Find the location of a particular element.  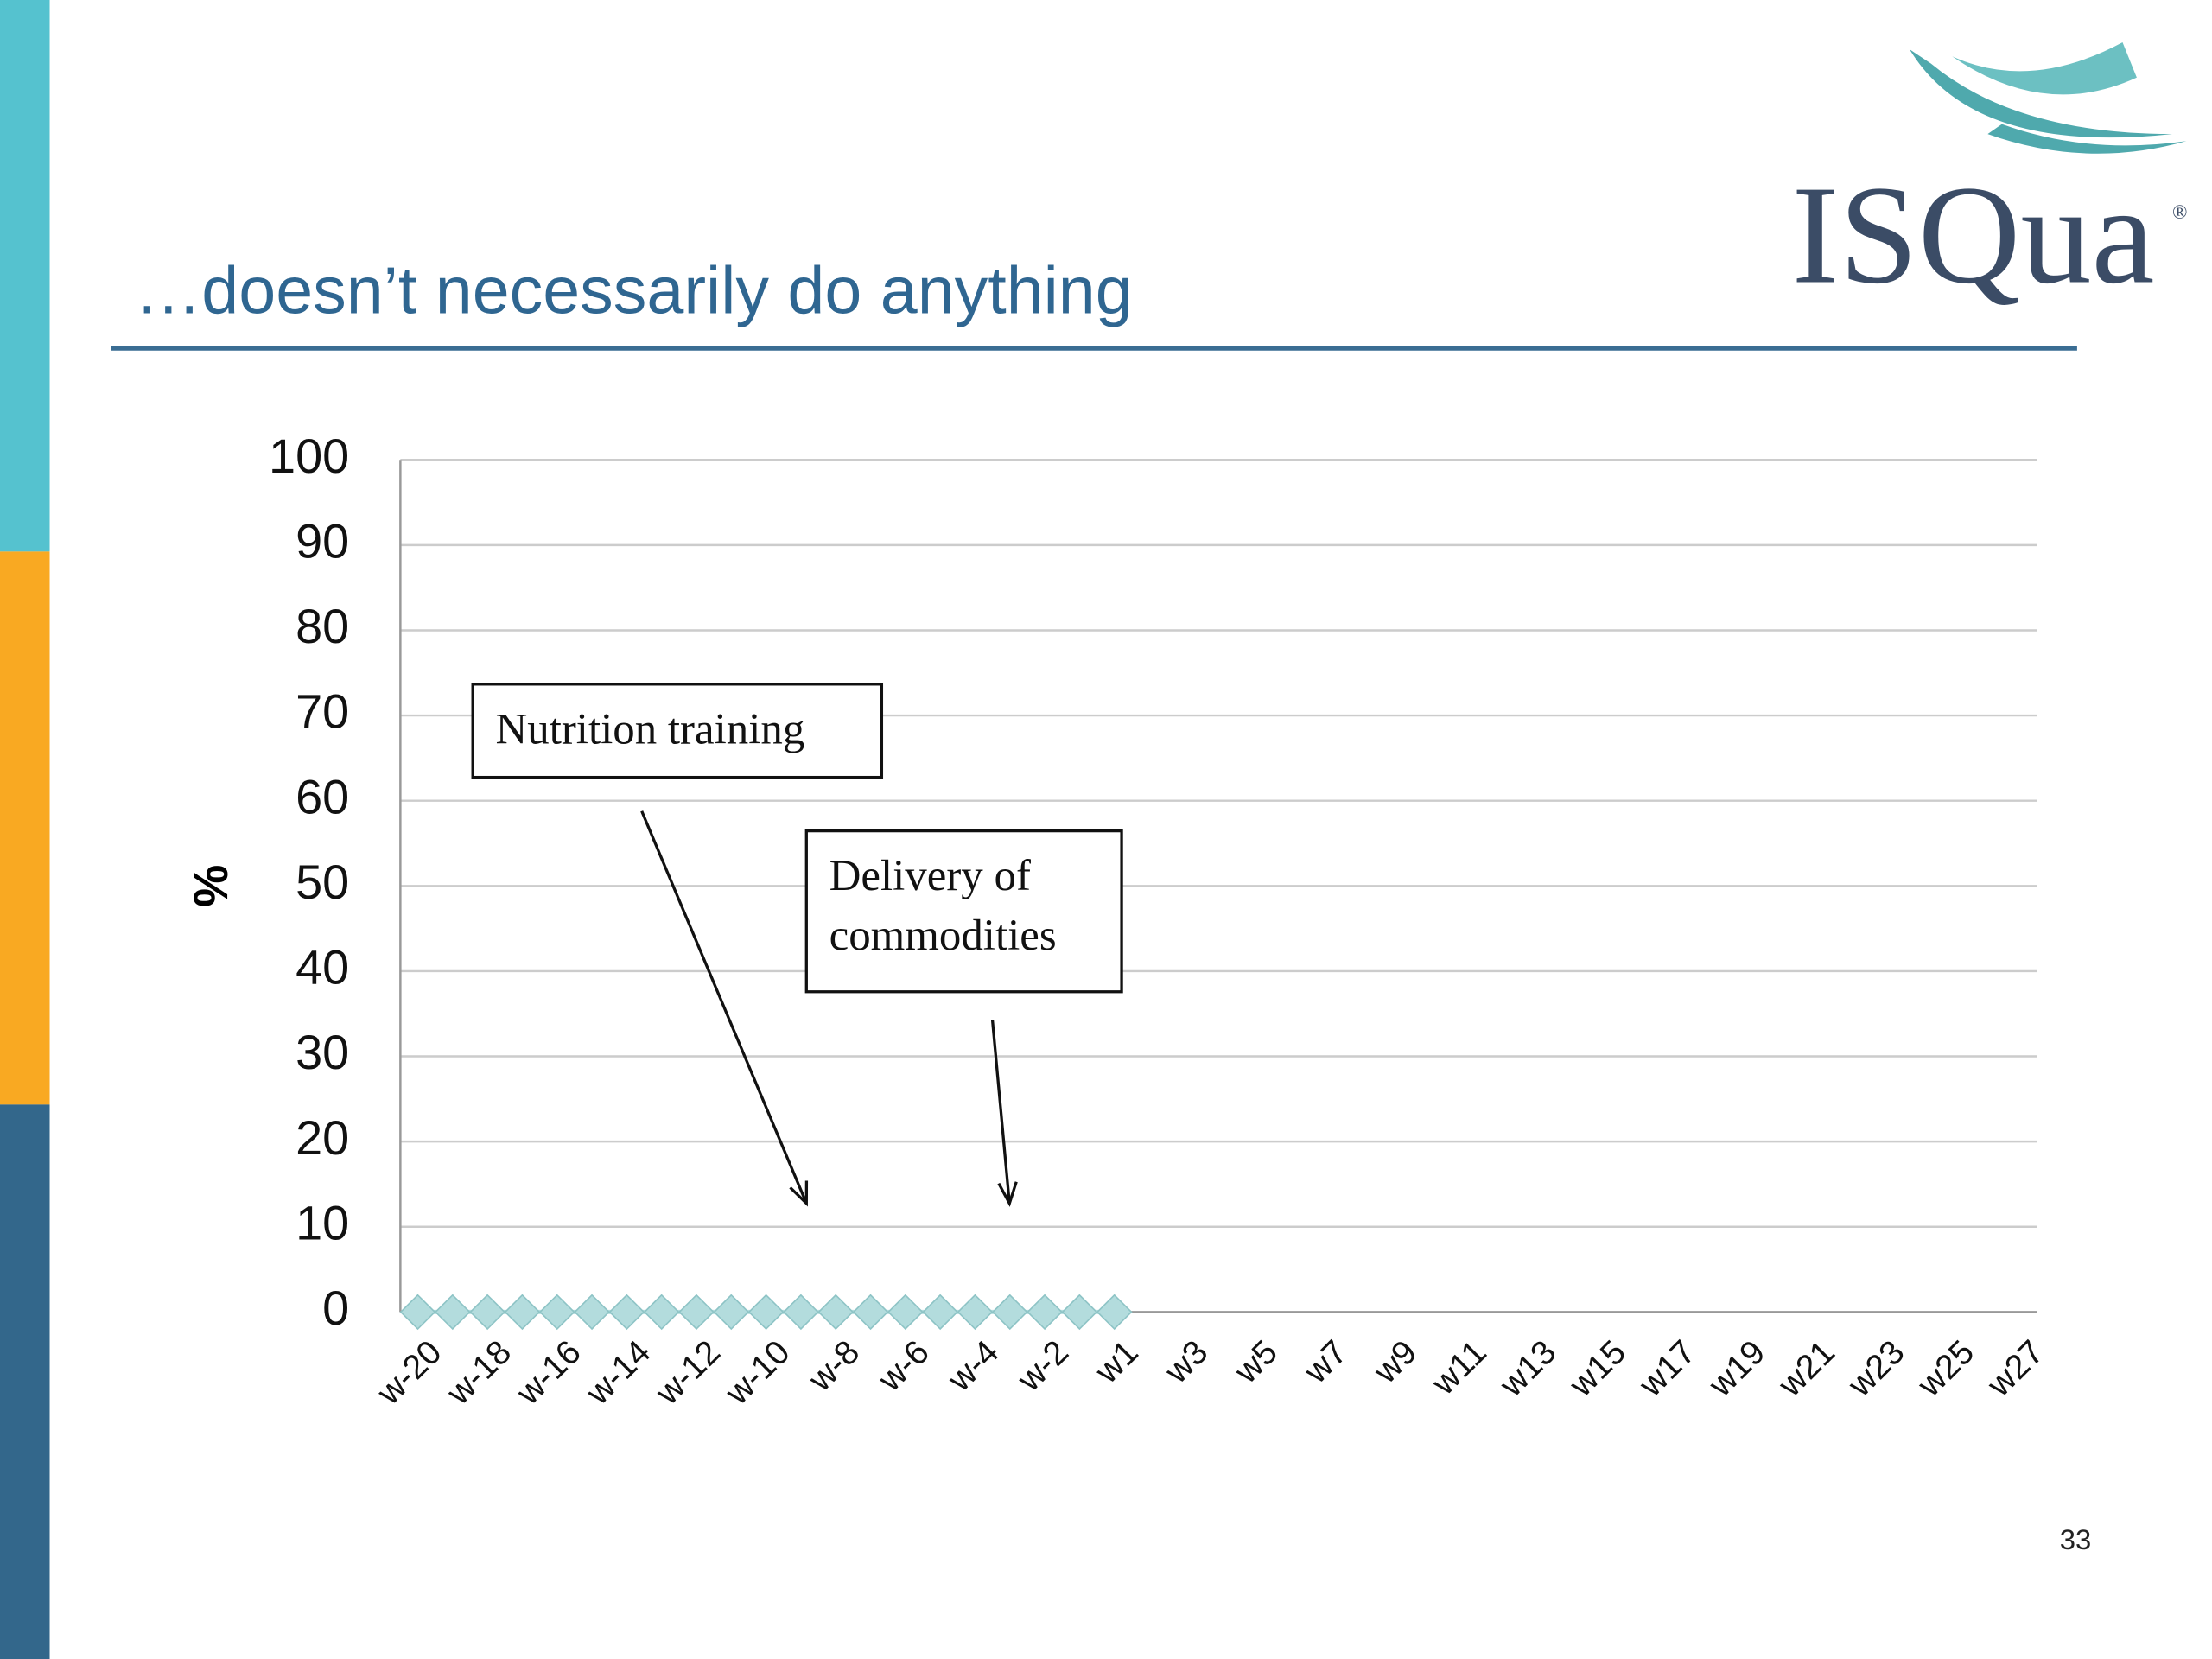

x-tick-label: w13 is located at coordinates (1527, 1369).